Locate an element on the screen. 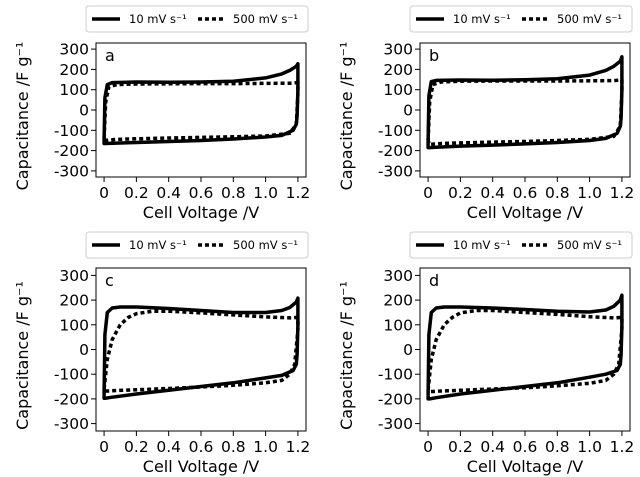 The height and width of the screenshot is (477, 640). panel-letter: c is located at coordinates (109, 280).